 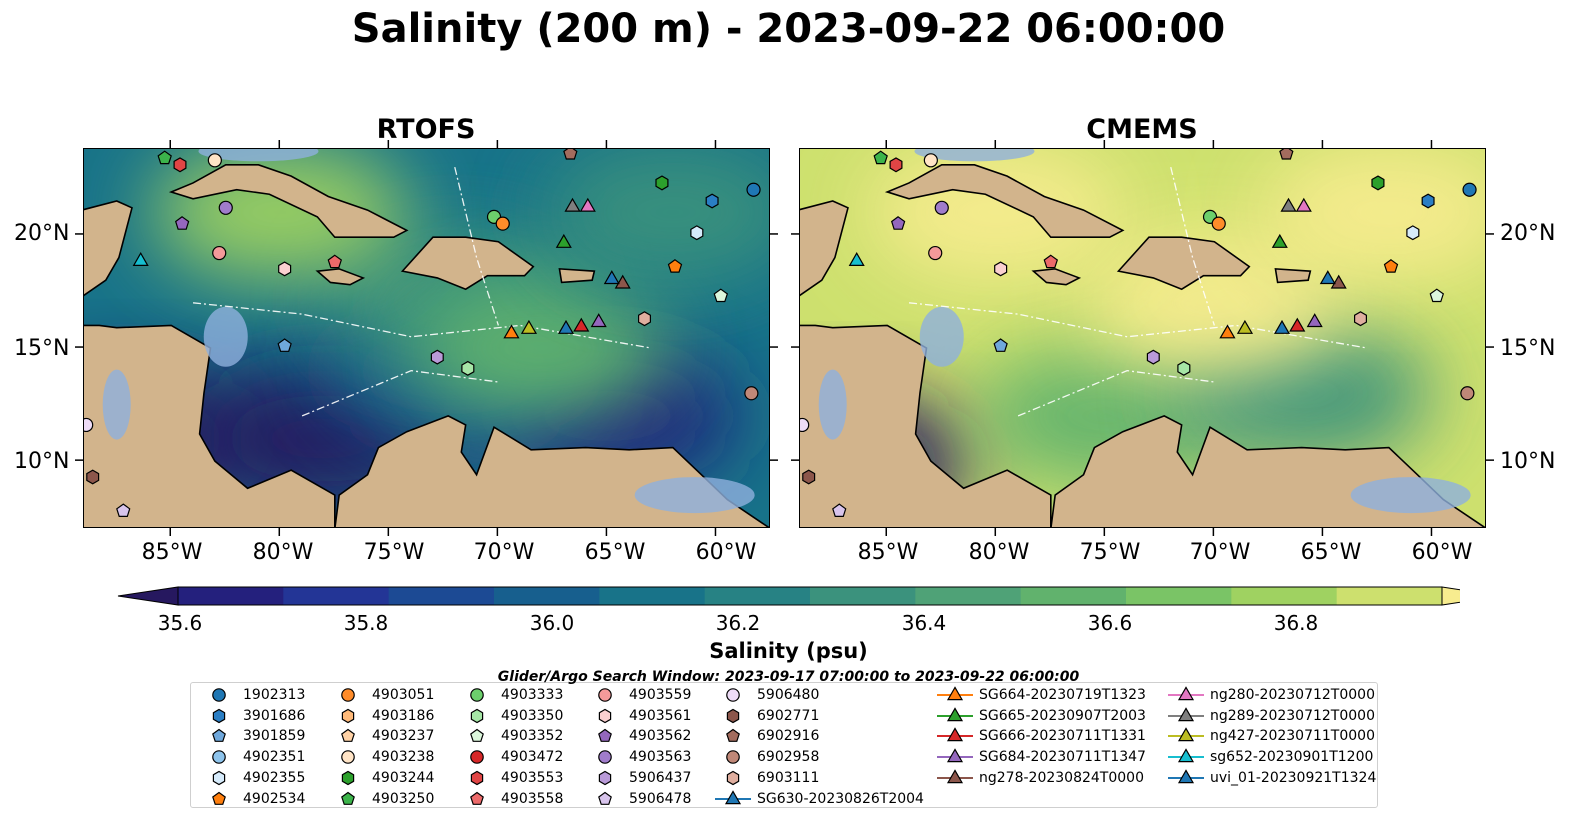 What do you see at coordinates (1303, 204) in the screenshot?
I see `platform-ng280-20230712T0000` at bounding box center [1303, 204].